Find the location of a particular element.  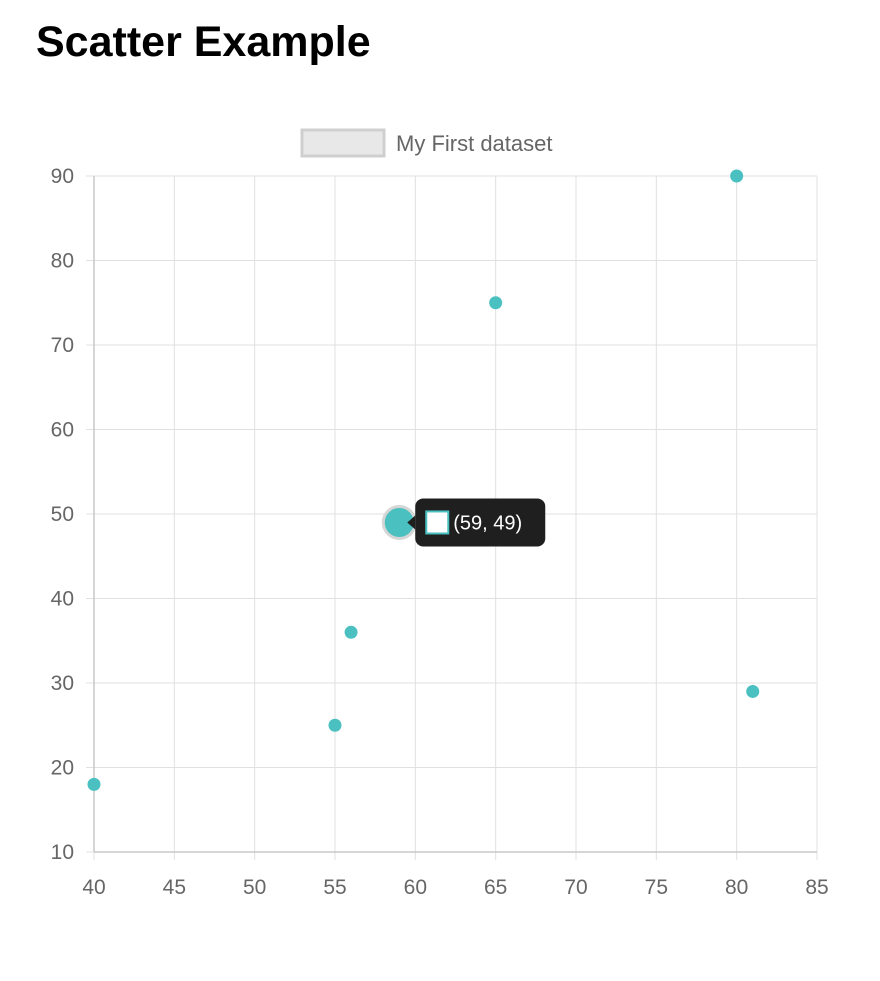

y-tick-label: 60 is located at coordinates (62, 430).